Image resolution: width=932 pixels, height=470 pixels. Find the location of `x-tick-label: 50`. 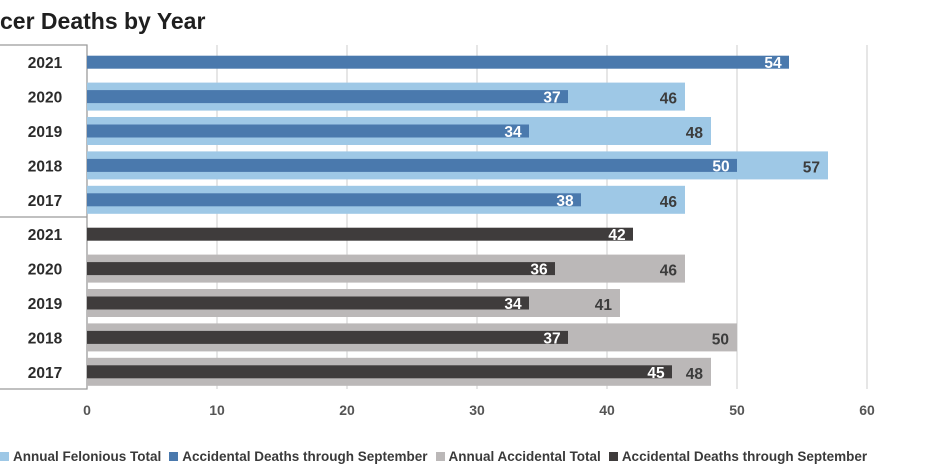

x-tick-label: 50 is located at coordinates (737, 410).